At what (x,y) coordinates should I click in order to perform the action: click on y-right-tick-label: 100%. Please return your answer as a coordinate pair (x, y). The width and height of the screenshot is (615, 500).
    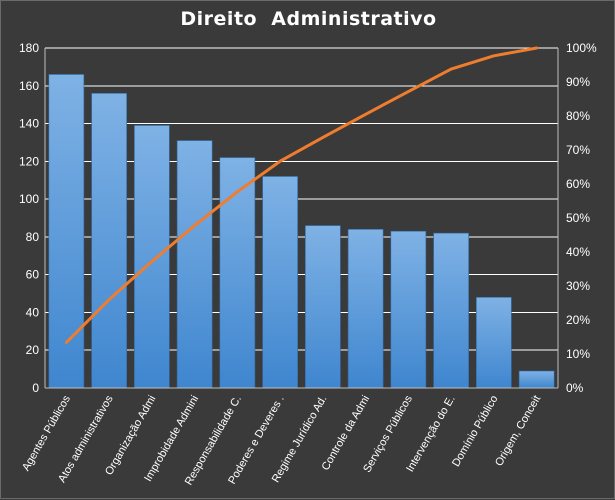
    Looking at the image, I should click on (581, 48).